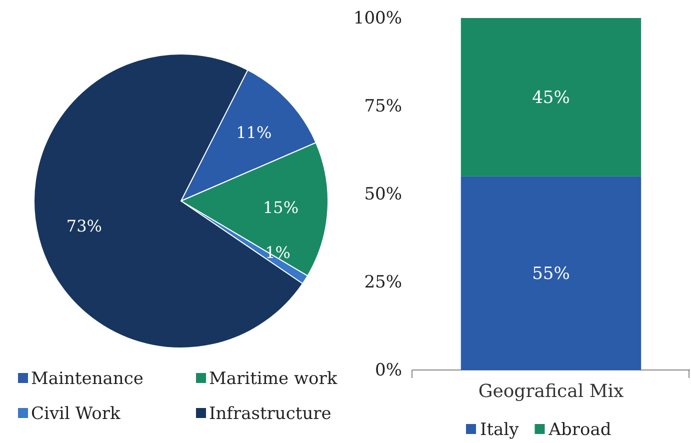 Image resolution: width=691 pixels, height=443 pixels. What do you see at coordinates (580, 430) in the screenshot?
I see `legend-label: Abroad` at bounding box center [580, 430].